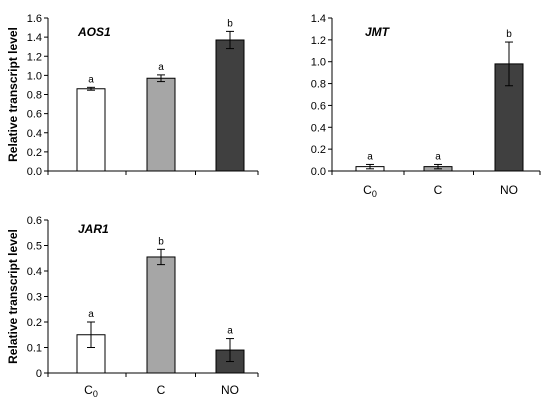 The height and width of the screenshot is (404, 550). What do you see at coordinates (34, 172) in the screenshot?
I see `aos1-y-tick-label: 0.0` at bounding box center [34, 172].